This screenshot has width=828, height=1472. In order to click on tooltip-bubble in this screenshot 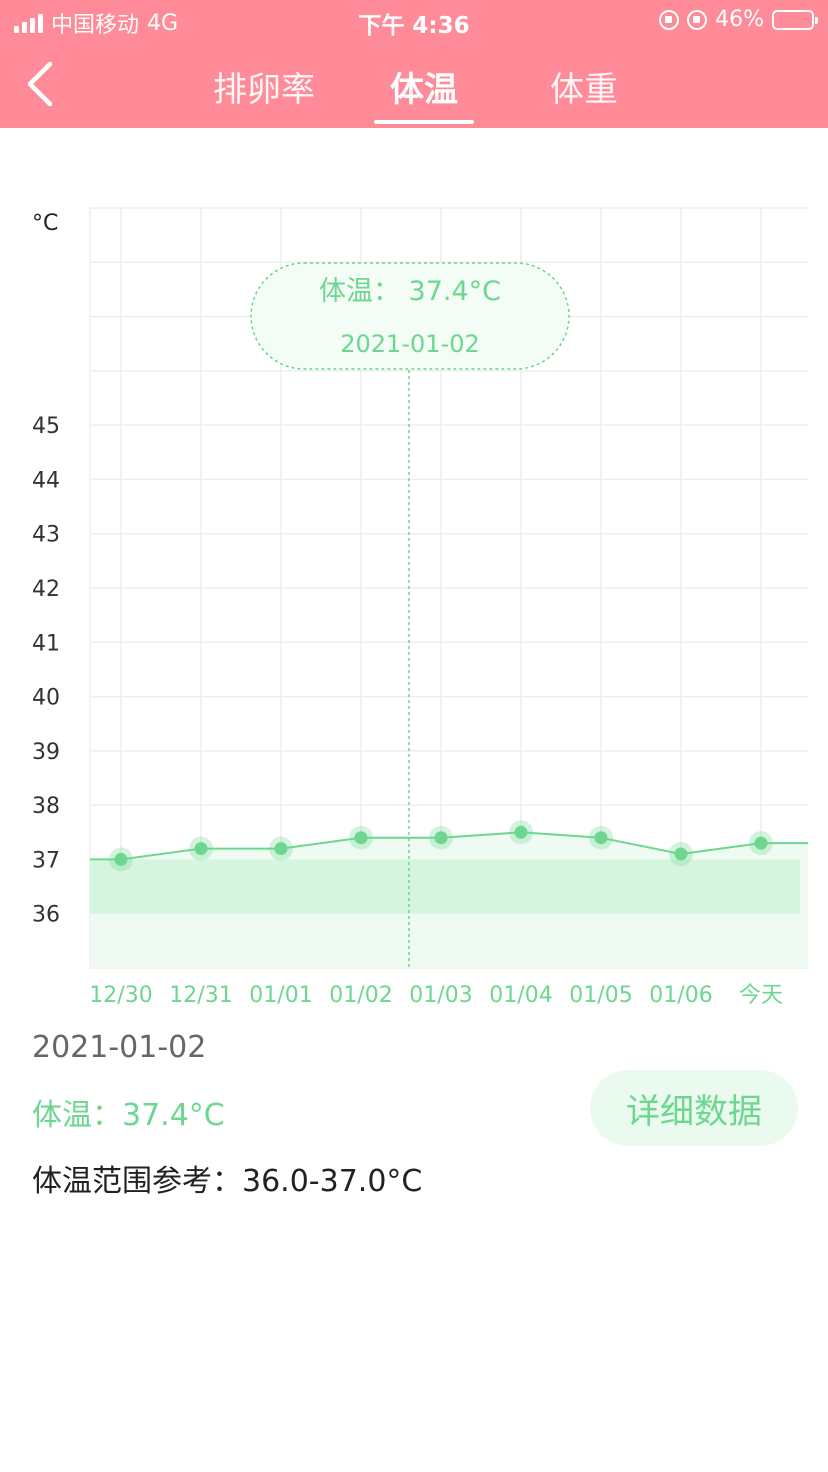, I will do `click(410, 316)`.